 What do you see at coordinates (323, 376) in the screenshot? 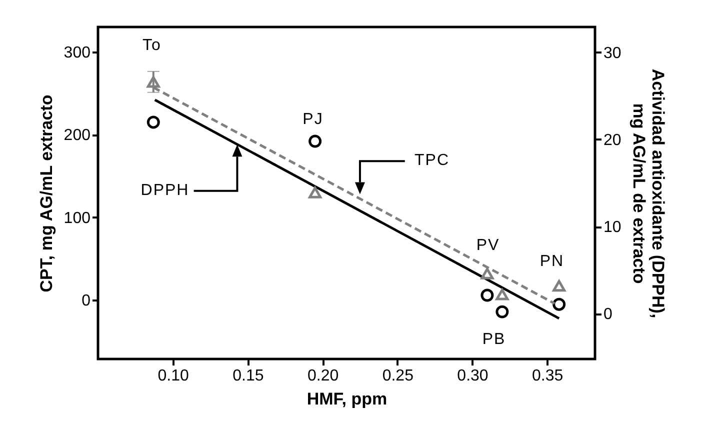
I see `x-tick-label: 0.20` at bounding box center [323, 376].